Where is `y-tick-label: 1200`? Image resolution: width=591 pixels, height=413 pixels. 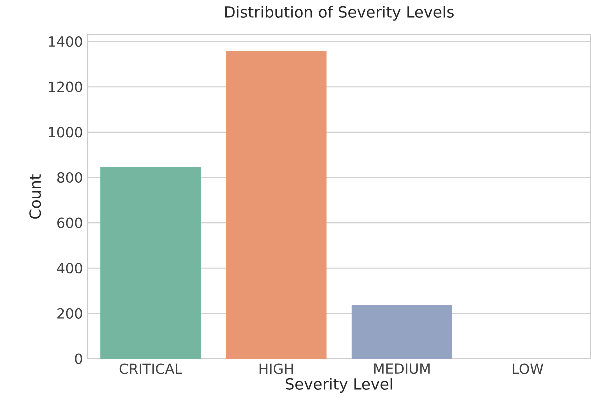
y-tick-label: 1200 is located at coordinates (65, 87).